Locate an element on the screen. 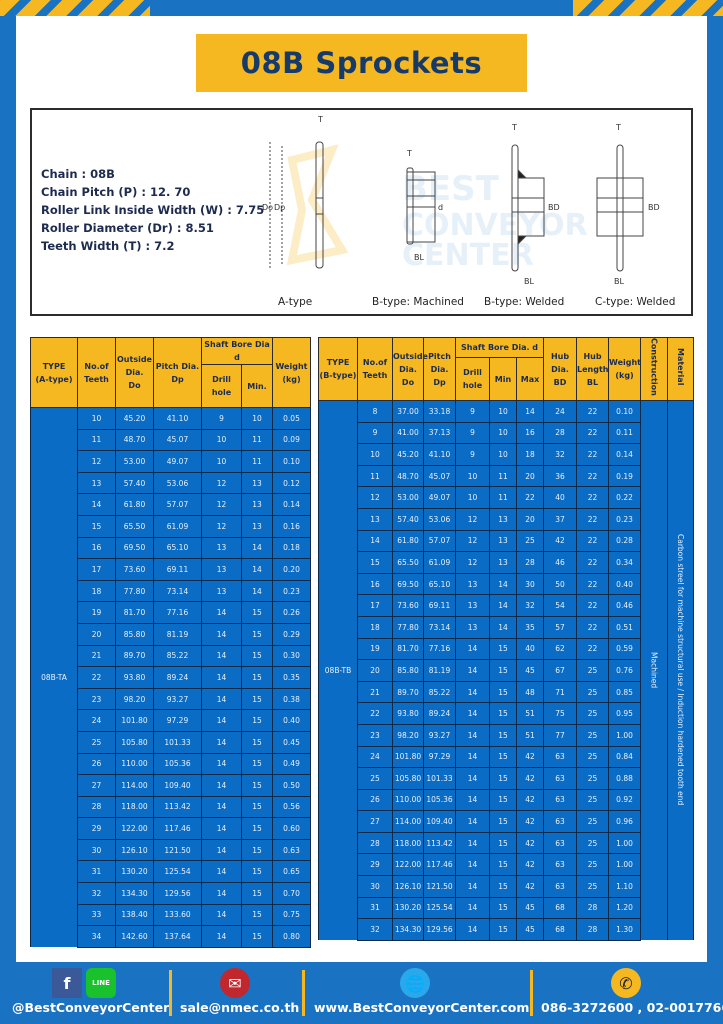 This screenshot has width=723, height=1024. table-row: 12 53.00 49.07 10 11 22 40 22 0.22 is located at coordinates (506, 497).